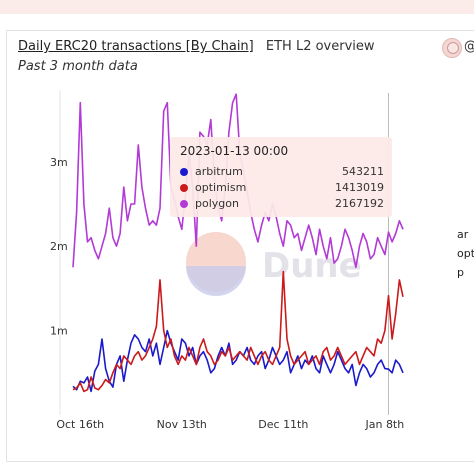  Describe the element at coordinates (460, 272) in the screenshot. I see `side-legend-polygon: p` at that location.